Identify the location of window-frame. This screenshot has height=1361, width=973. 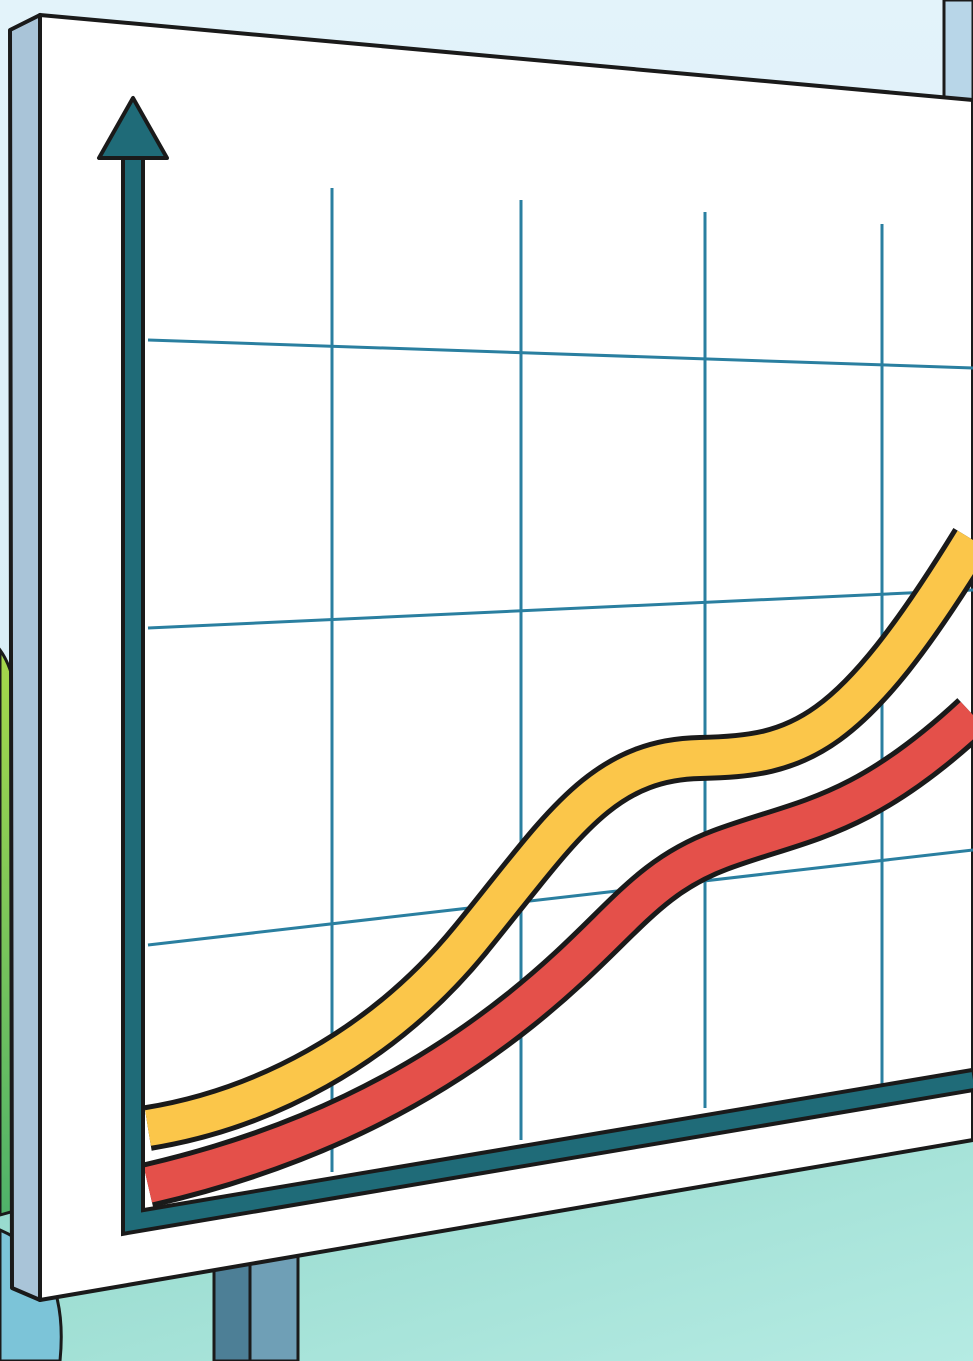
(957, 51).